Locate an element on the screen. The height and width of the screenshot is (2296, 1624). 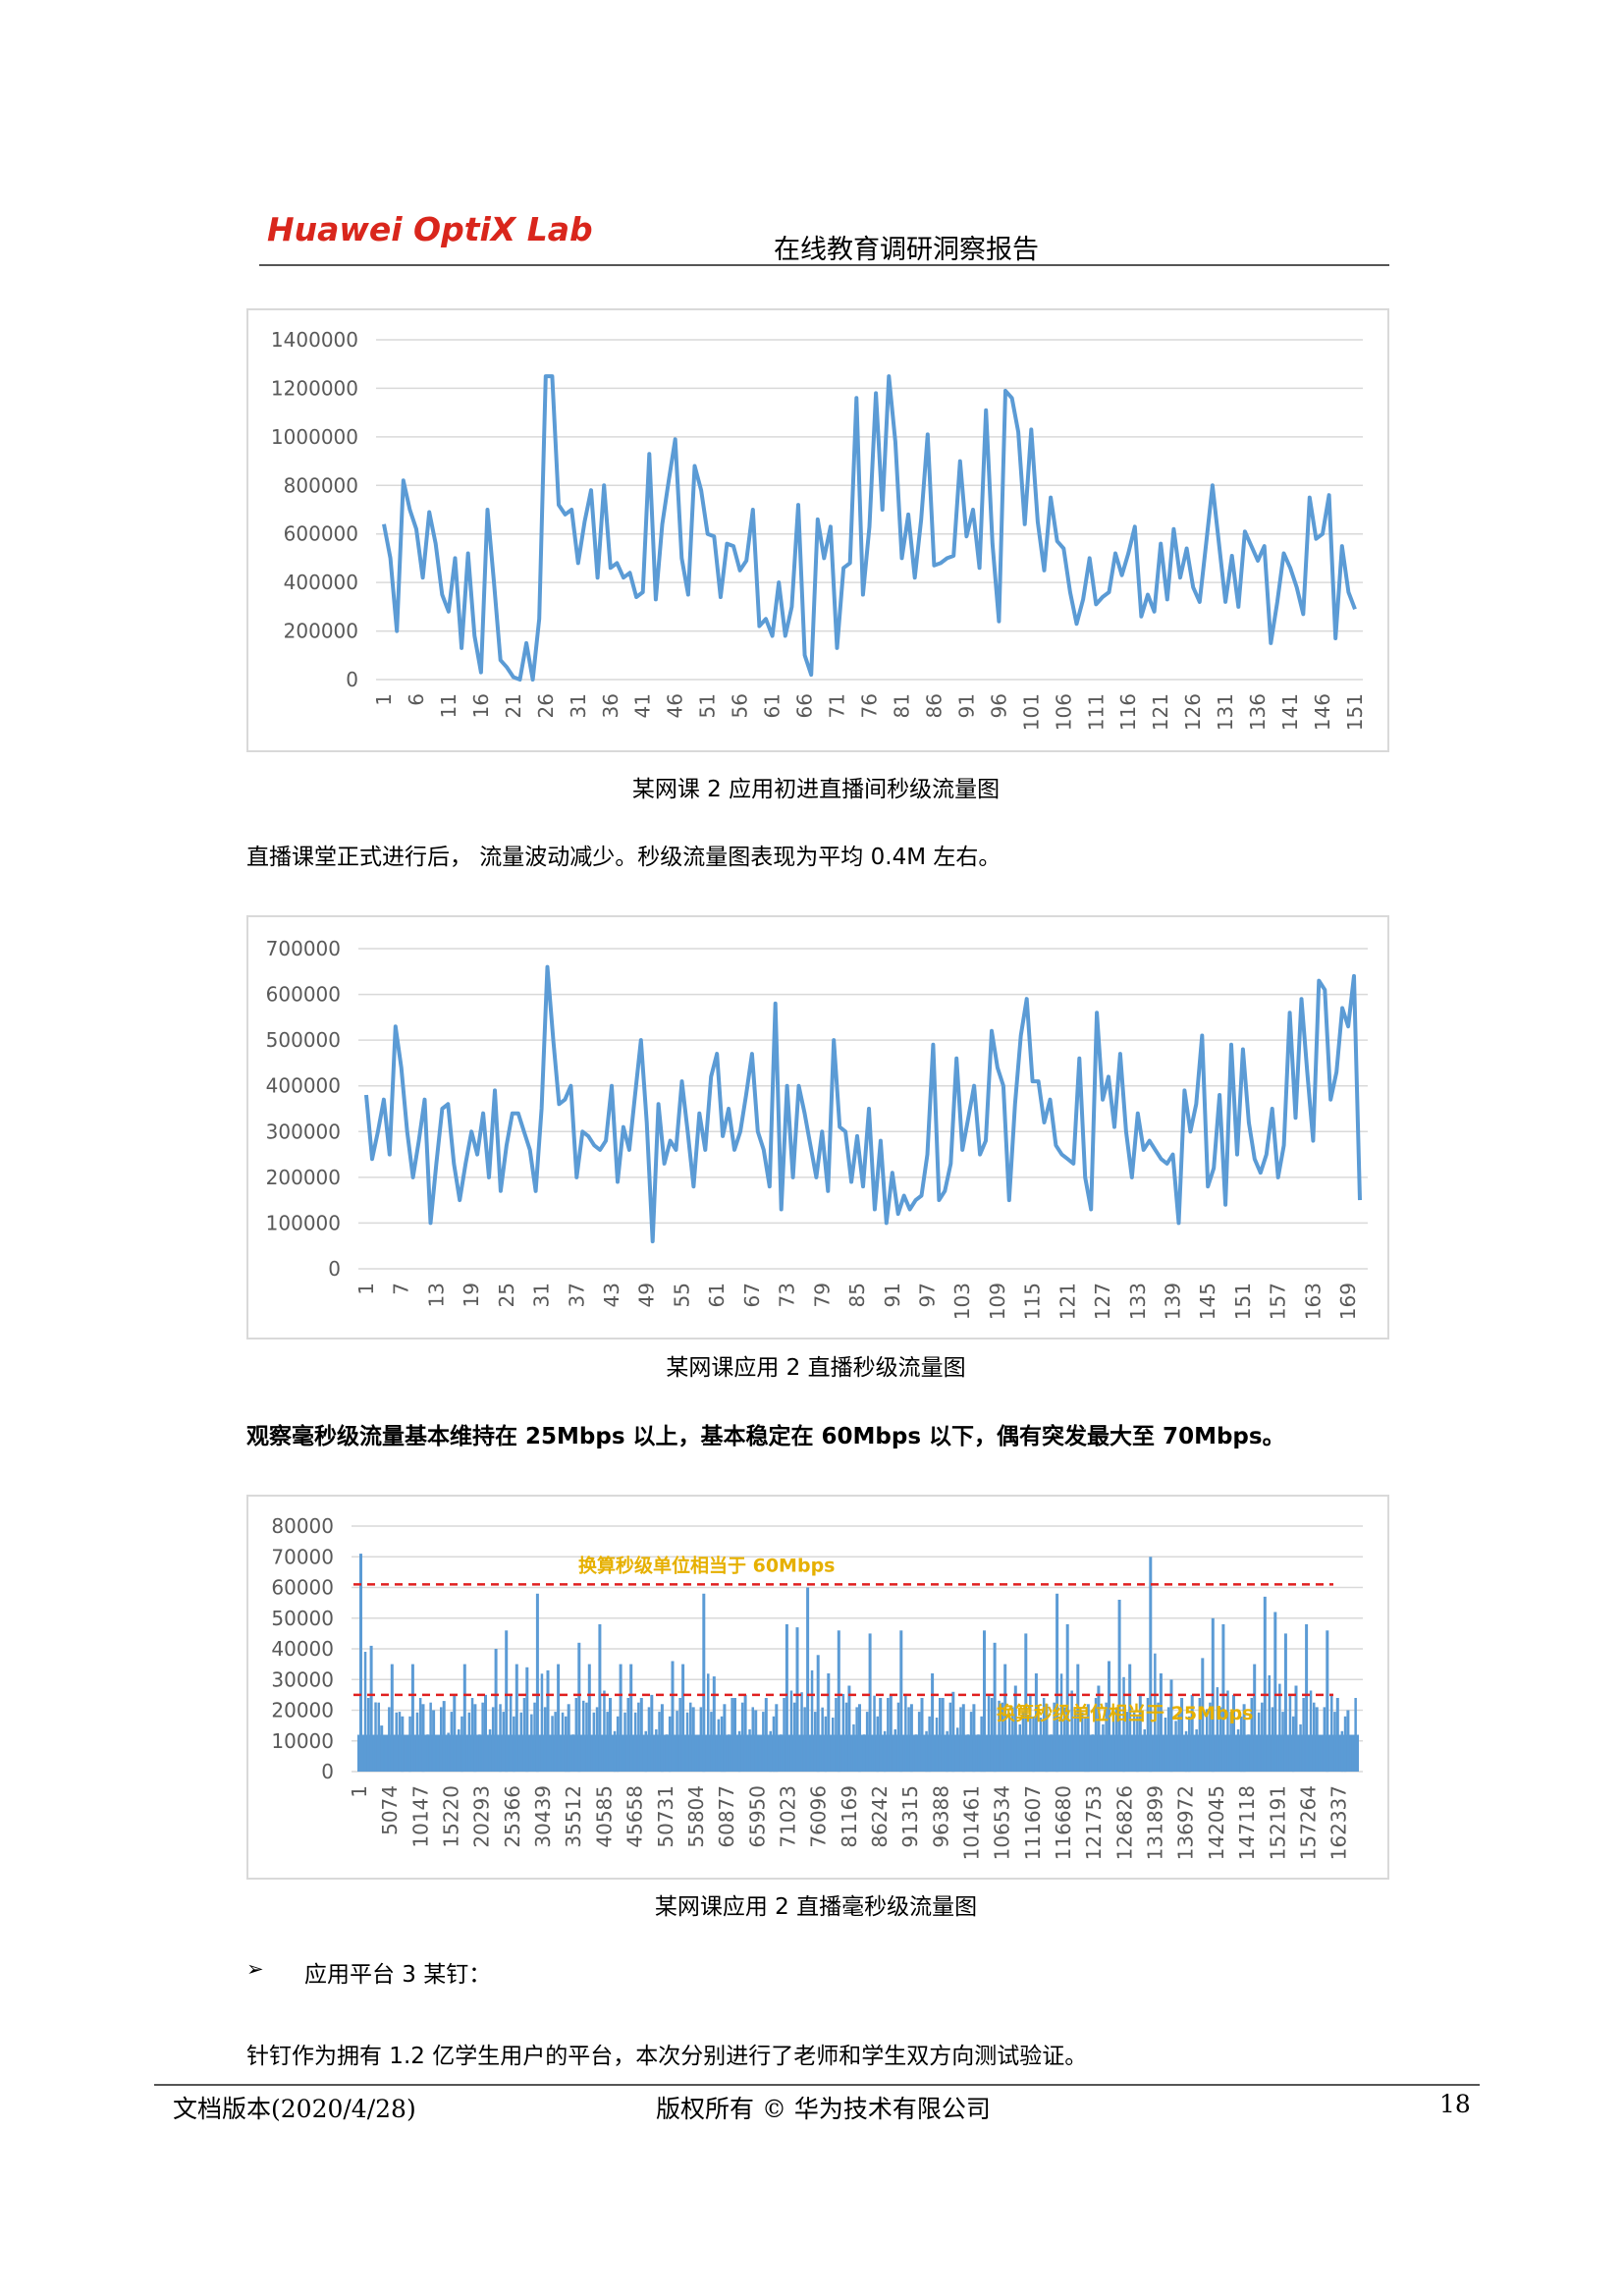
chart-2-xtick-label: 115 is located at coordinates (1033, 1301).